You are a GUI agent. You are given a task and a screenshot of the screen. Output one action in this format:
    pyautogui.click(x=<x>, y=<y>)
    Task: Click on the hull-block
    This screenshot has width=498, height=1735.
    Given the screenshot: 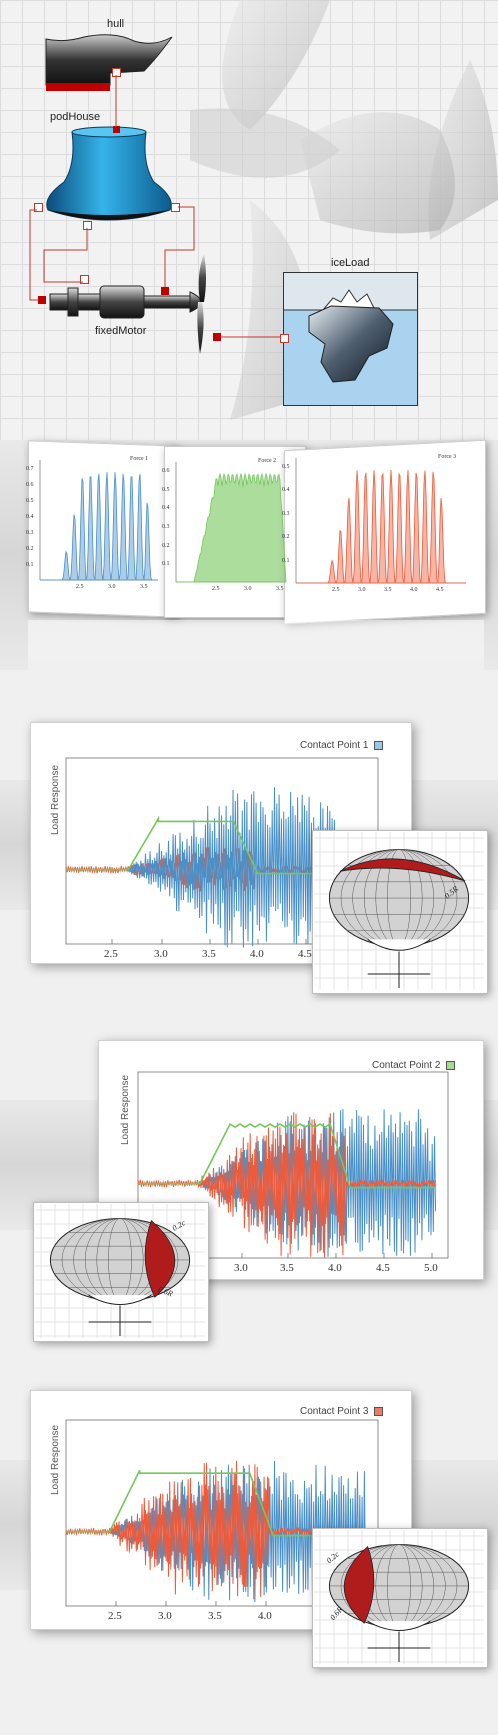 What is the action you would take?
    pyautogui.click(x=110, y=66)
    